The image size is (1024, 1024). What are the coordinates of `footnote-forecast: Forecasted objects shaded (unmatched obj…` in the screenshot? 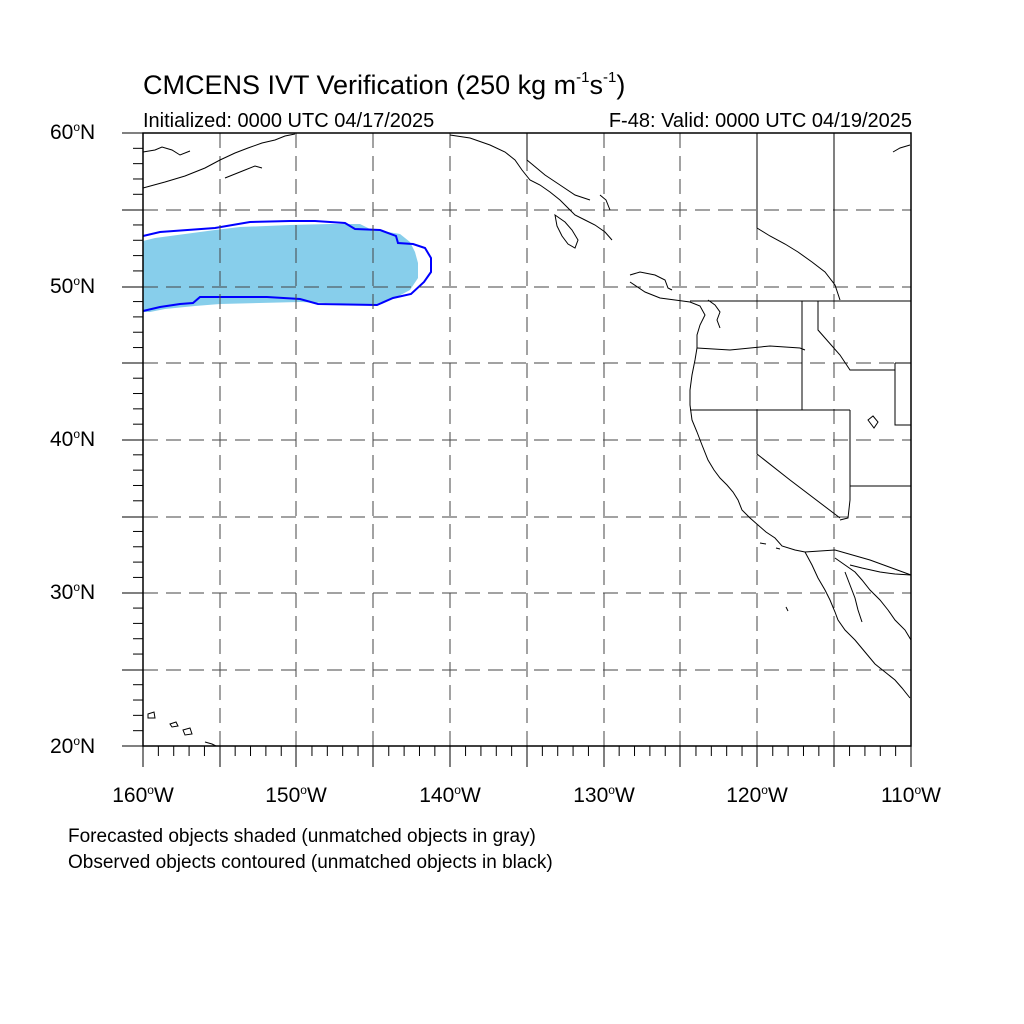 It's located at (302, 836).